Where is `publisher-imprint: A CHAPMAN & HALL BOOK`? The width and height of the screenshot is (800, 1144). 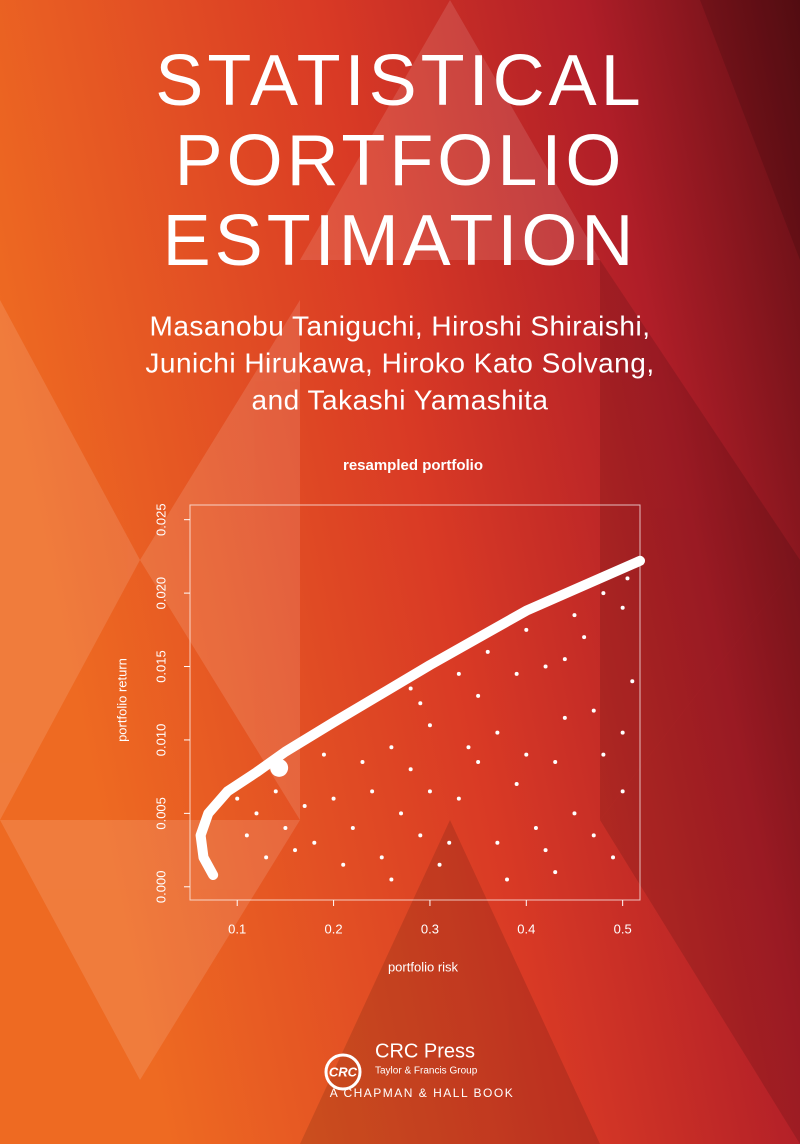
publisher-imprint: A CHAPMAN & HALL BOOK is located at coordinates (422, 1093).